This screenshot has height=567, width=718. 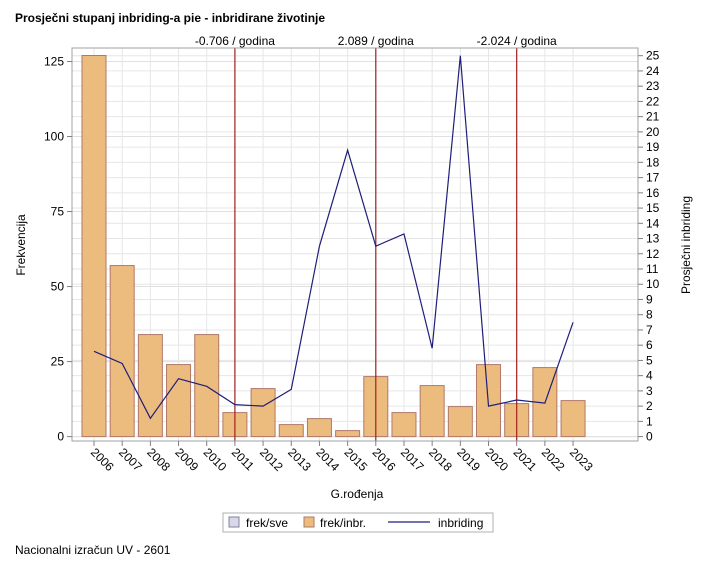 What do you see at coordinates (150, 386) in the screenshot?
I see `bar-2008` at bounding box center [150, 386].